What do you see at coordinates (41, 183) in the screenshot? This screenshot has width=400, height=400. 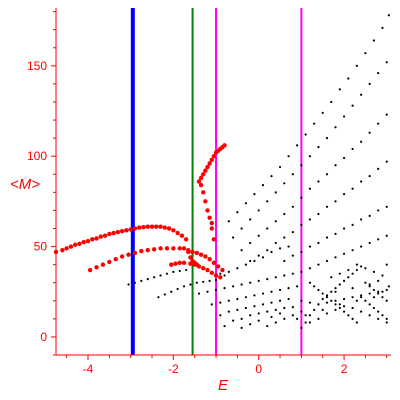 I see `y-ticks: 0 50 100 150` at bounding box center [41, 183].